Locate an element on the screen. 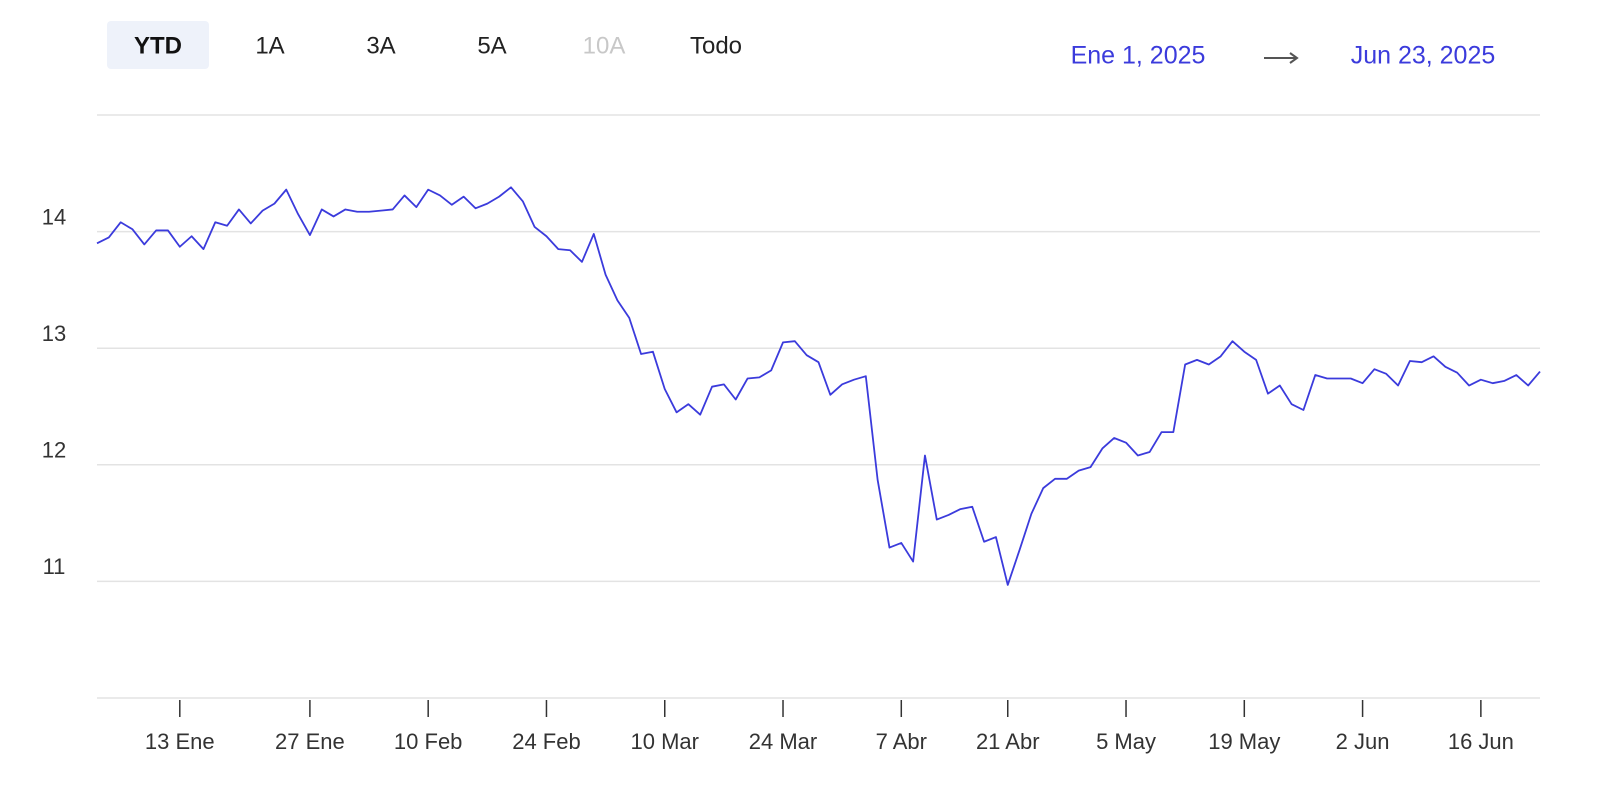 The width and height of the screenshot is (1600, 788). x-tick-label: 27 Ene is located at coordinates (310, 741).